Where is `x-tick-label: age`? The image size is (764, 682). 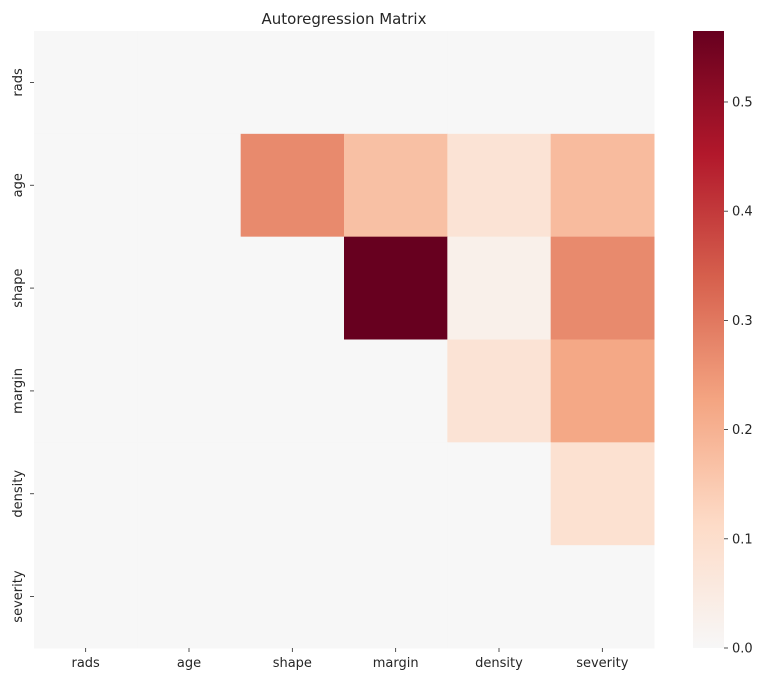 x-tick-label: age is located at coordinates (189, 663).